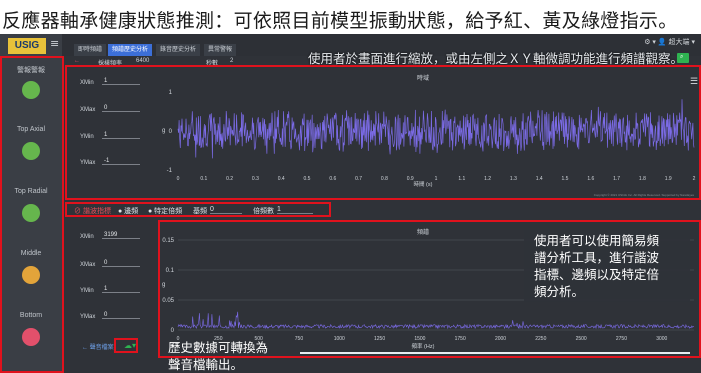 The height and width of the screenshot is (373, 701). Describe the element at coordinates (281, 179) in the screenshot. I see `time-x-tick-label: 0.4` at that location.